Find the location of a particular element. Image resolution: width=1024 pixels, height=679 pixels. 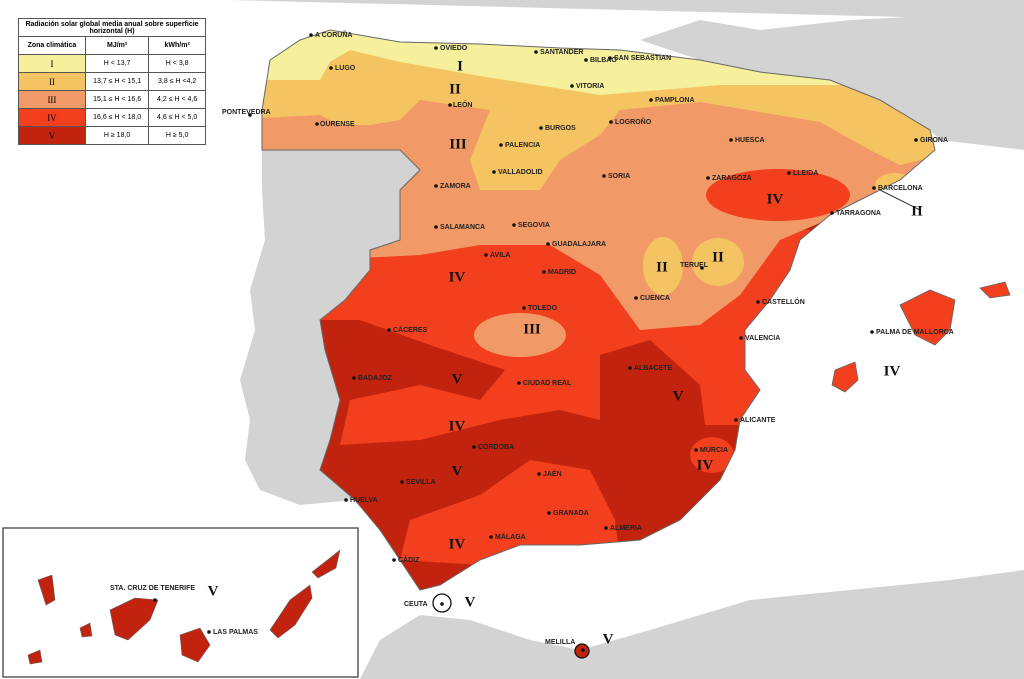

legend-header: MJ/m² is located at coordinates (117, 45).